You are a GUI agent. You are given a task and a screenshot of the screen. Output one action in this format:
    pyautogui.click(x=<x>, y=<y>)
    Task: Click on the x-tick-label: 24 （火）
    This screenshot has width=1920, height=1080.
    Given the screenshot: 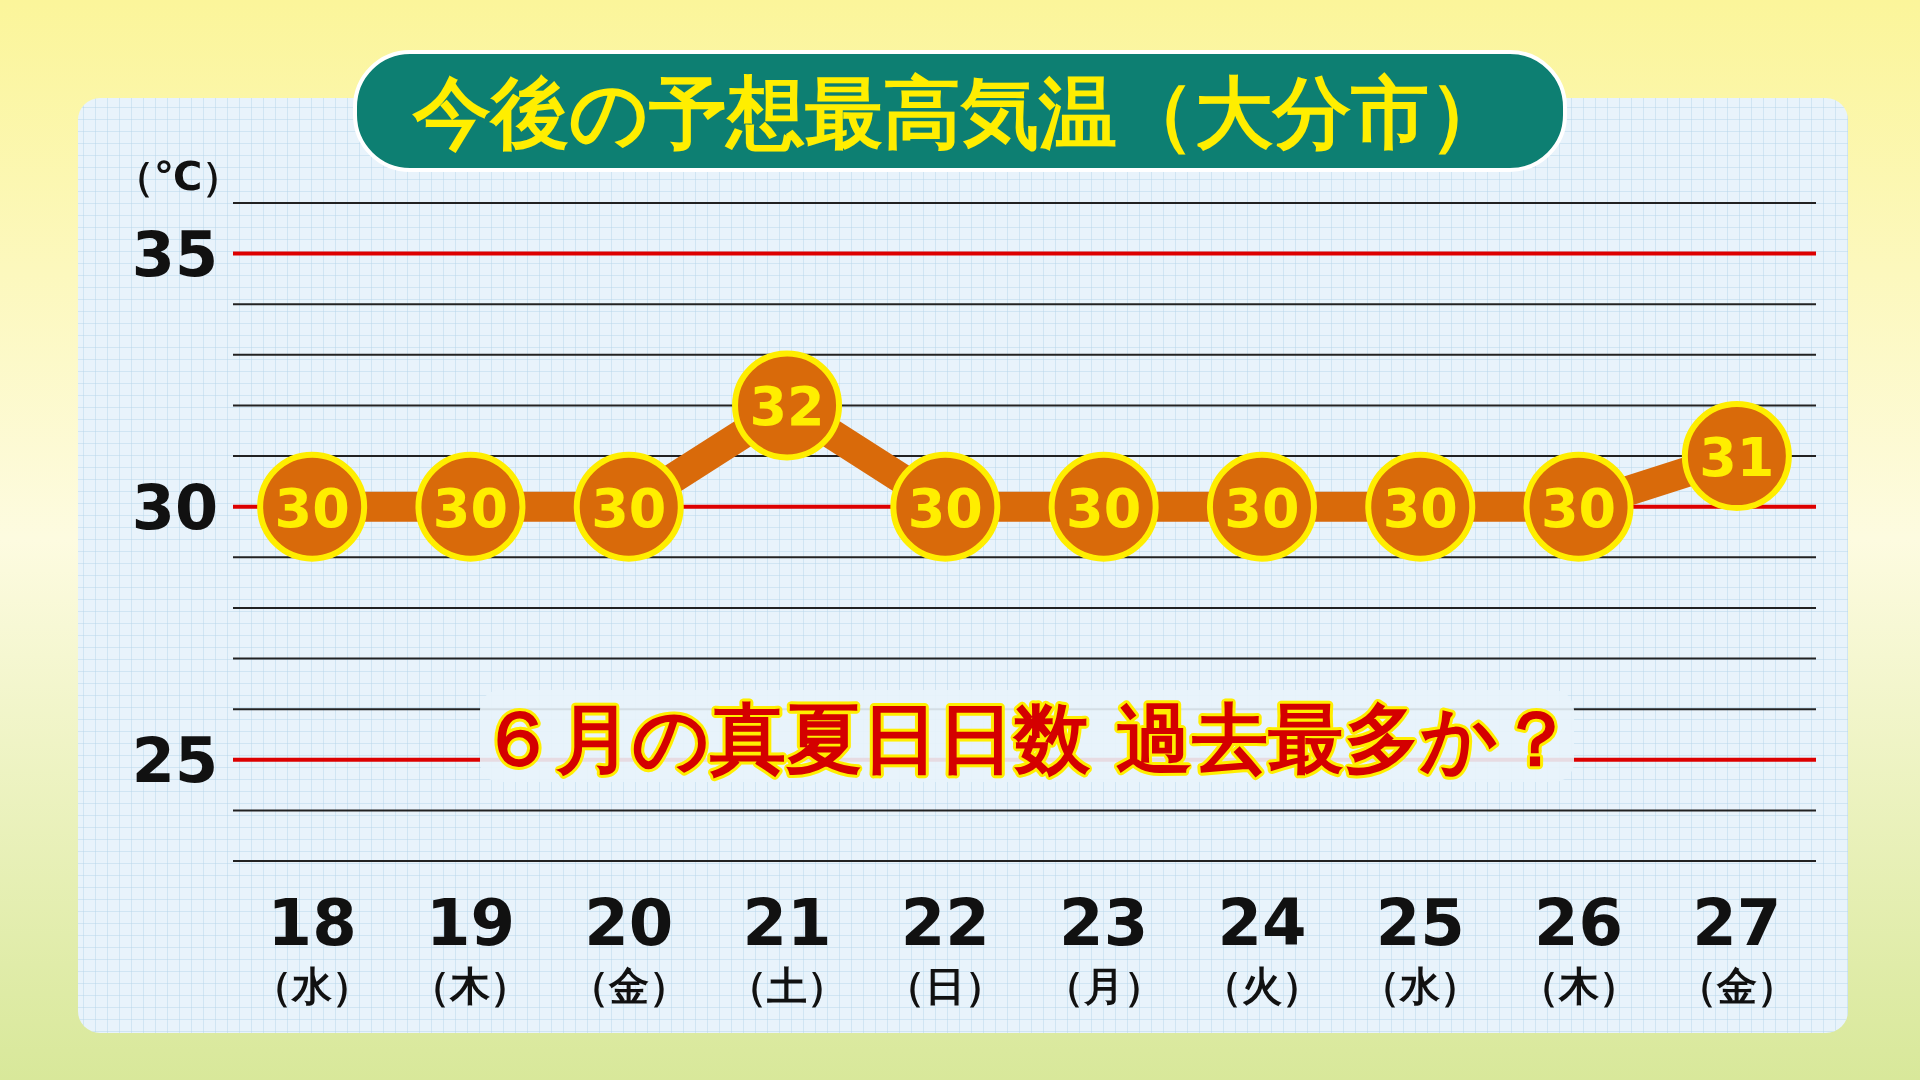 What is the action you would take?
    pyautogui.click(x=1261, y=947)
    